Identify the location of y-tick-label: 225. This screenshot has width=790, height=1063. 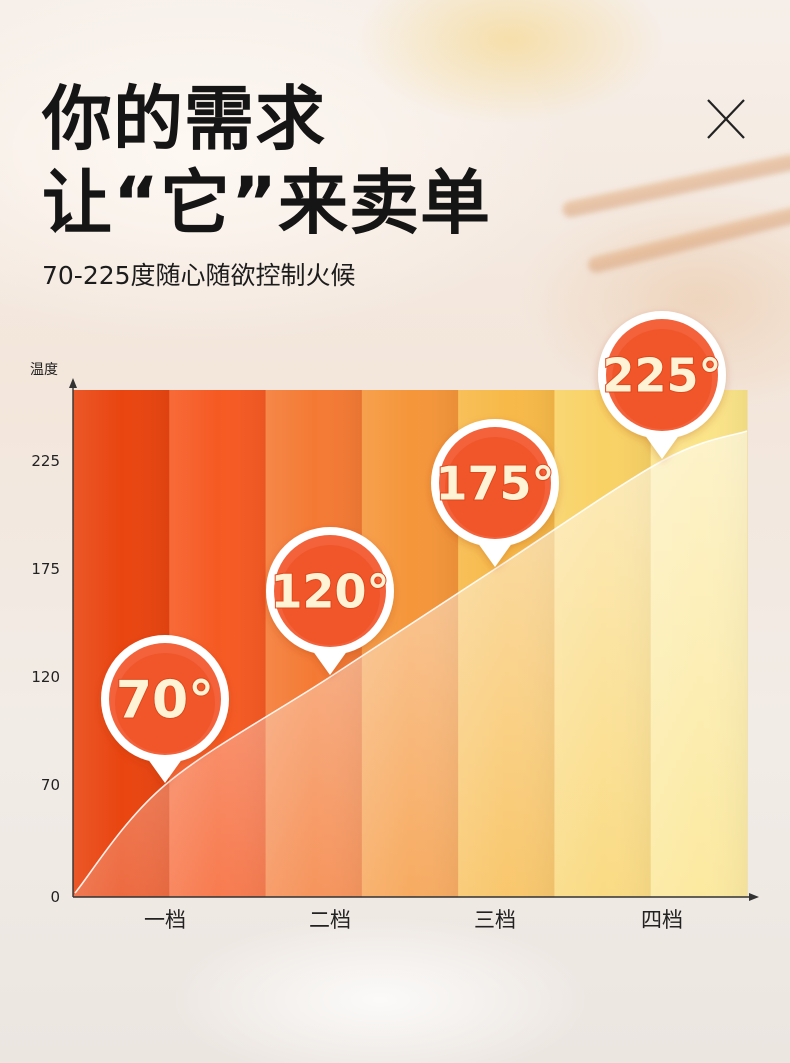
(45, 461).